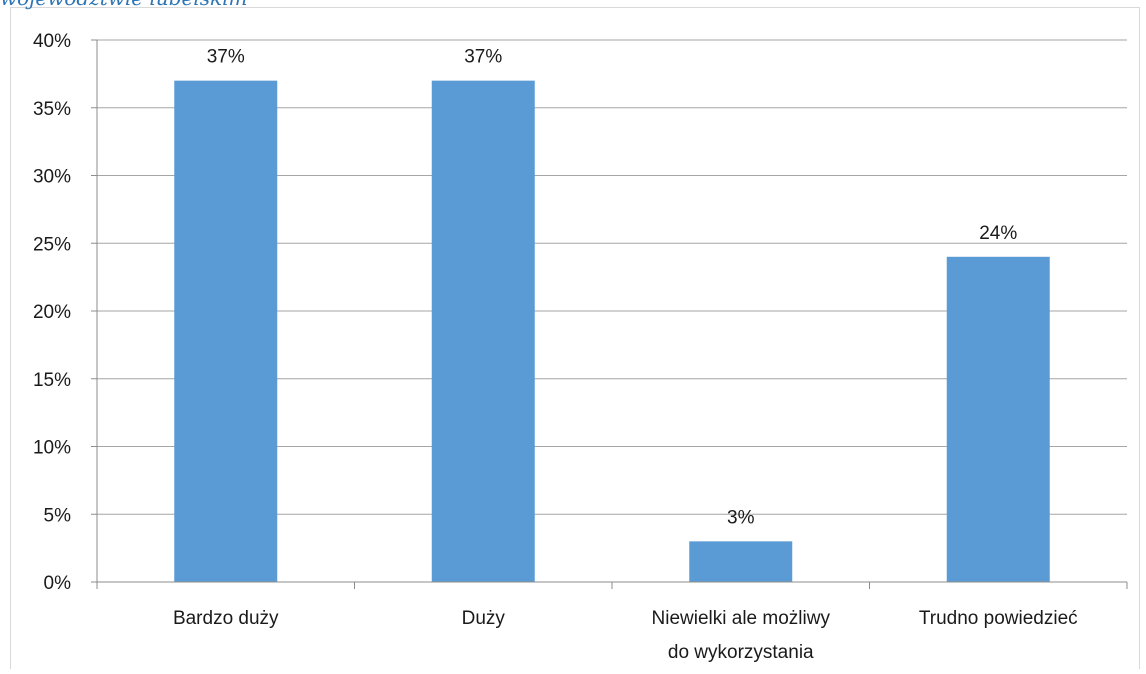  Describe the element at coordinates (58, 583) in the screenshot. I see `y-tick-label: 0%` at that location.